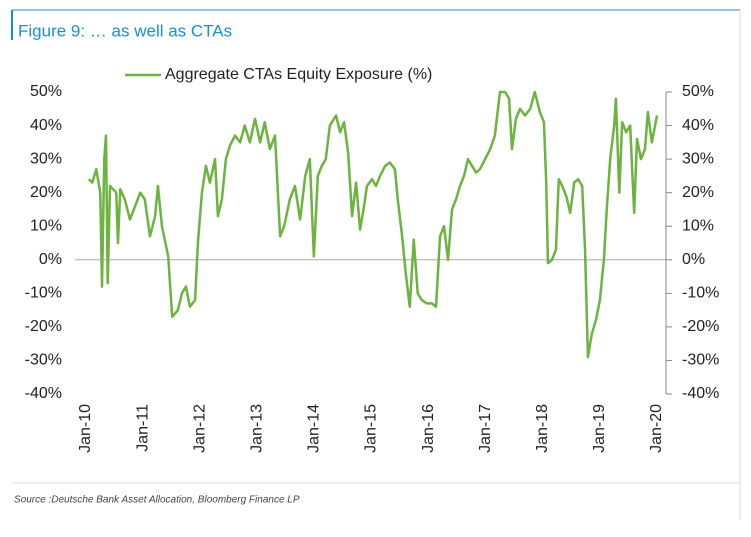 The height and width of the screenshot is (537, 751). What do you see at coordinates (698, 91) in the screenshot?
I see `y2-tick-label: 50%` at bounding box center [698, 91].